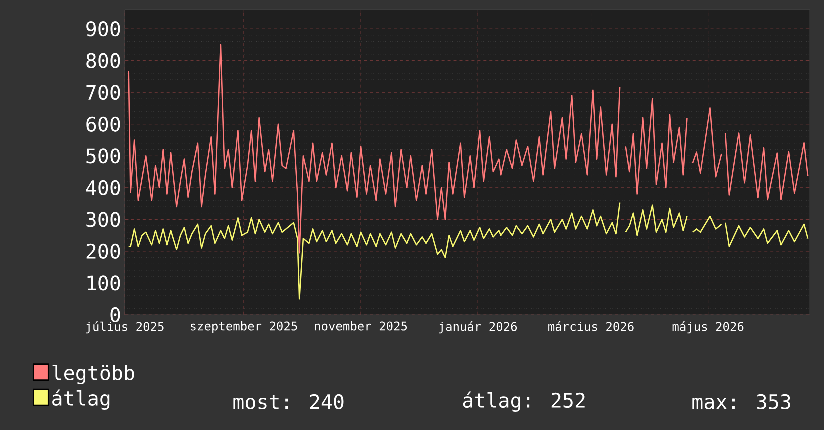  Describe the element at coordinates (708, 328) in the screenshot. I see `x-tick-label: május 2026` at that location.